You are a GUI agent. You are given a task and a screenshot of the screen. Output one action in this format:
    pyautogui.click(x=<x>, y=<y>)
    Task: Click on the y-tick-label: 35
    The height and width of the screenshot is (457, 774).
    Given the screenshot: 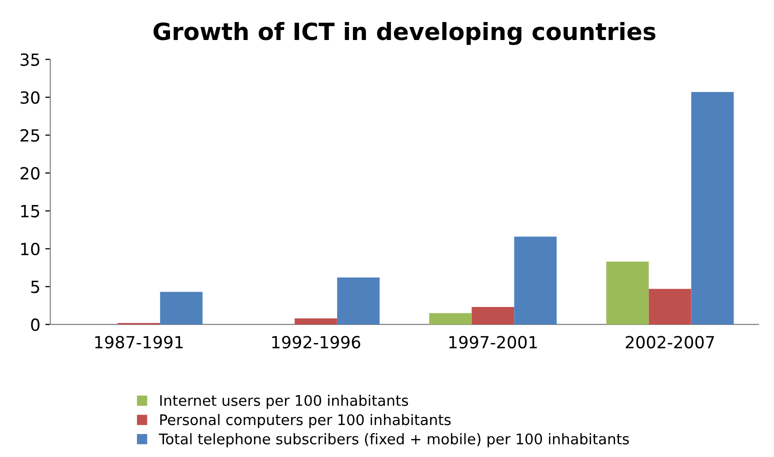 What is the action you would take?
    pyautogui.click(x=30, y=59)
    